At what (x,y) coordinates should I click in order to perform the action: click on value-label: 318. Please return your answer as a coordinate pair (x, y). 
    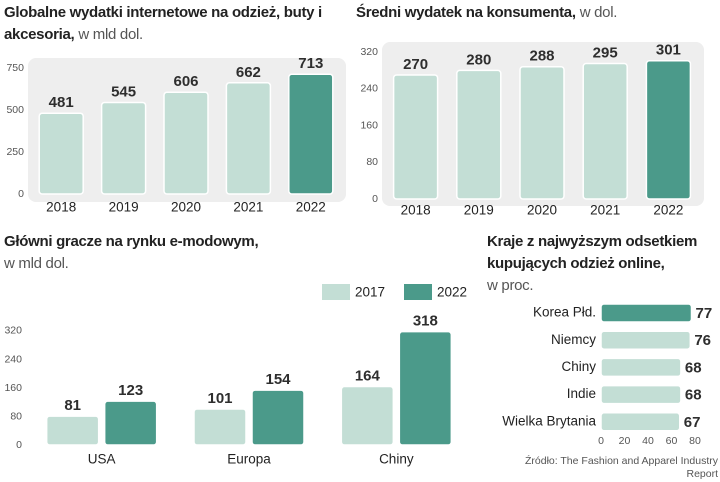
    Looking at the image, I should click on (425, 321).